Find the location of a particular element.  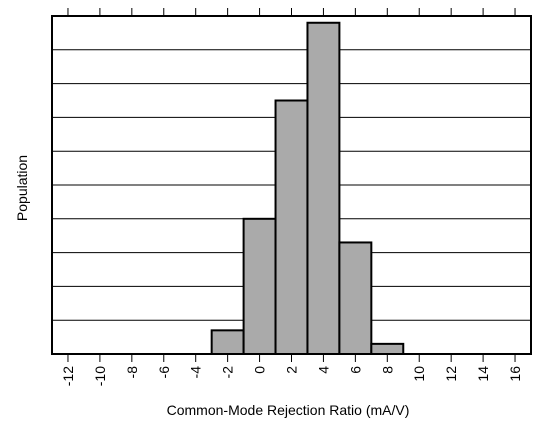

x-tick-label: 4 is located at coordinates (323, 370).